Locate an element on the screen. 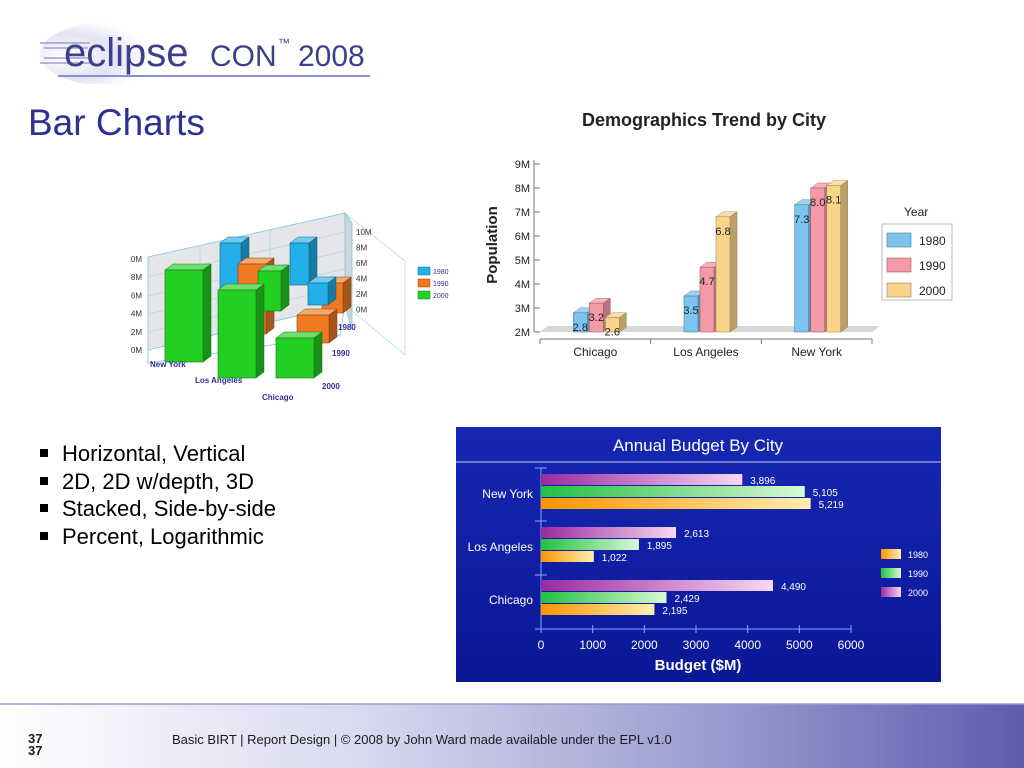  slide-title: Bar Charts is located at coordinates (116, 122).